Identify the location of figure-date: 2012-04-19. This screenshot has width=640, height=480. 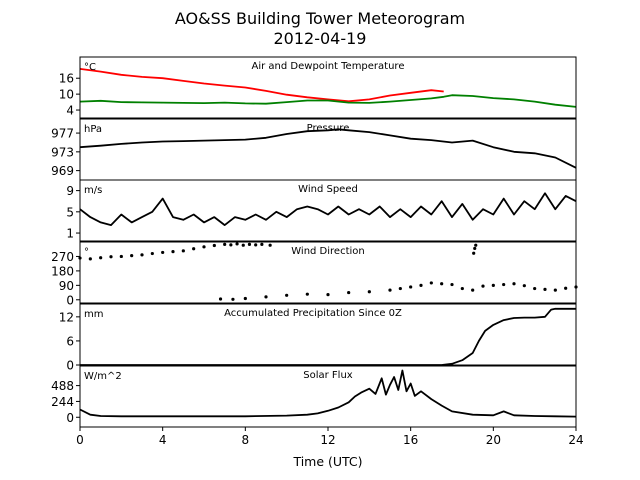
(320, 38).